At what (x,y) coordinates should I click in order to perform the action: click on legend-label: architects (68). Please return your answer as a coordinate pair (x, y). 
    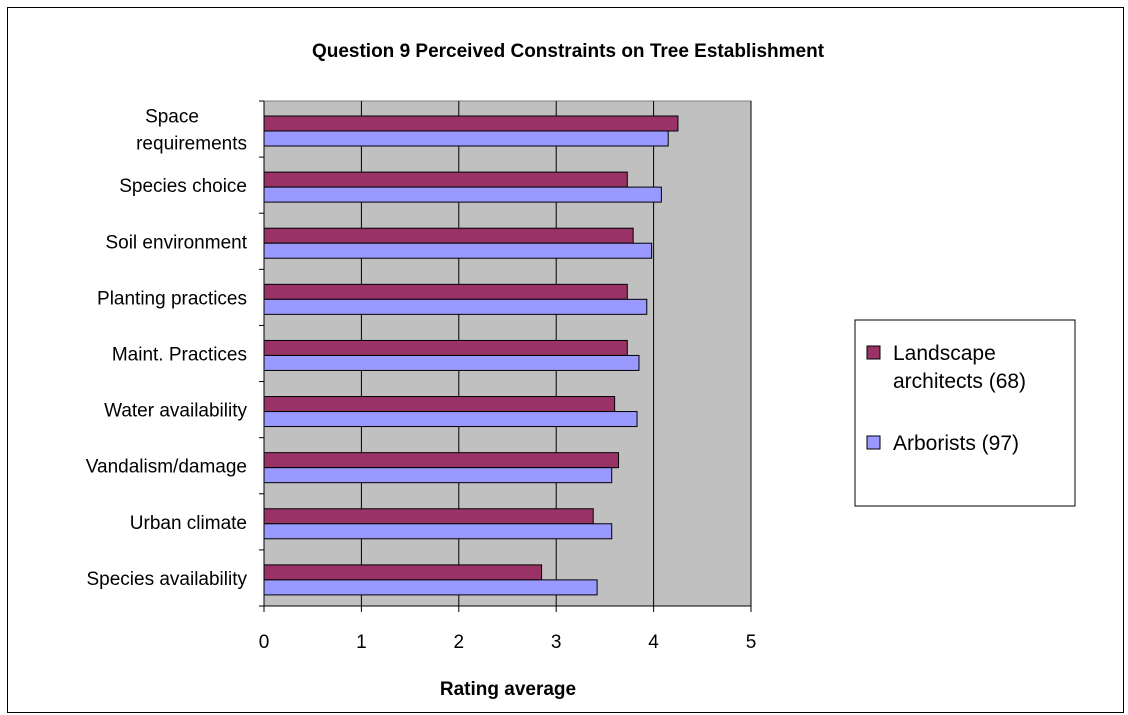
    Looking at the image, I should click on (959, 381).